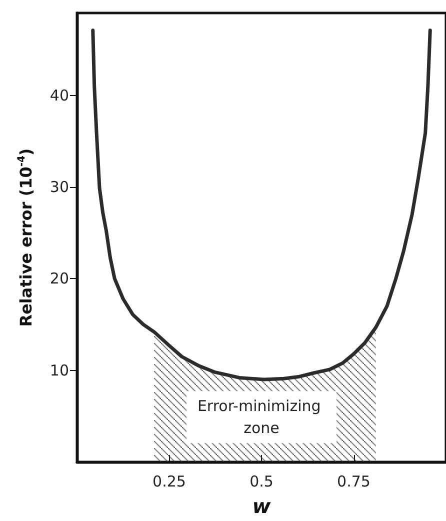 The height and width of the screenshot is (521, 446). I want to click on x-tick-label: 0.75, so click(353, 481).